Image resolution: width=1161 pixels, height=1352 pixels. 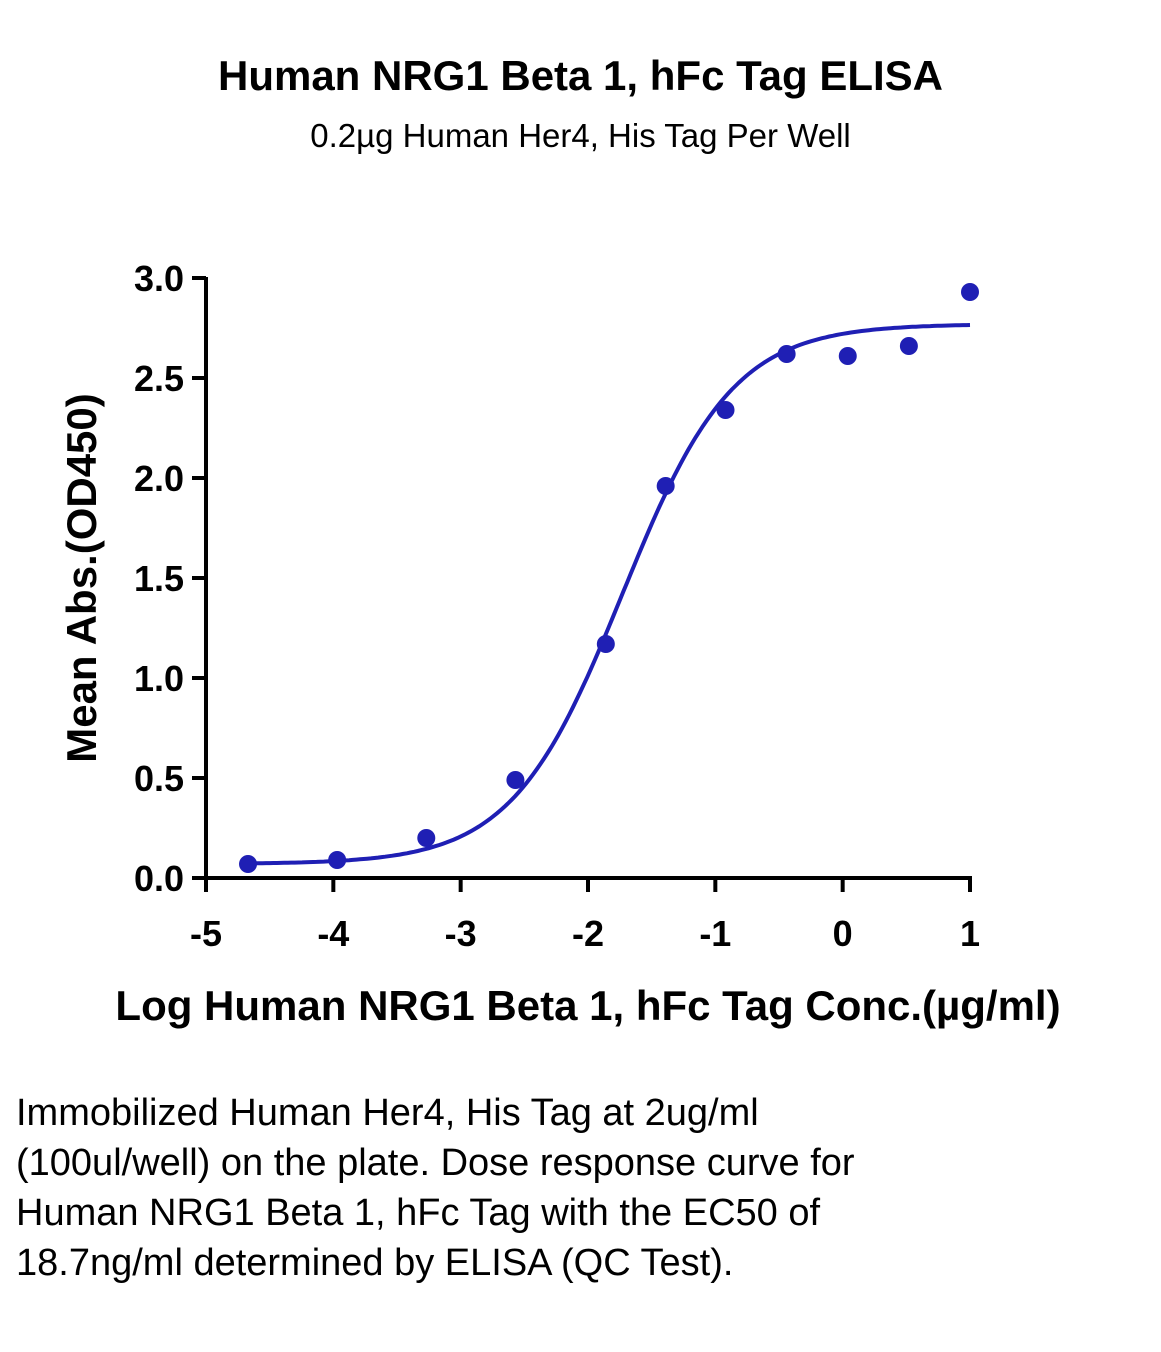 I want to click on x-tick-label: -4, so click(x=333, y=933).